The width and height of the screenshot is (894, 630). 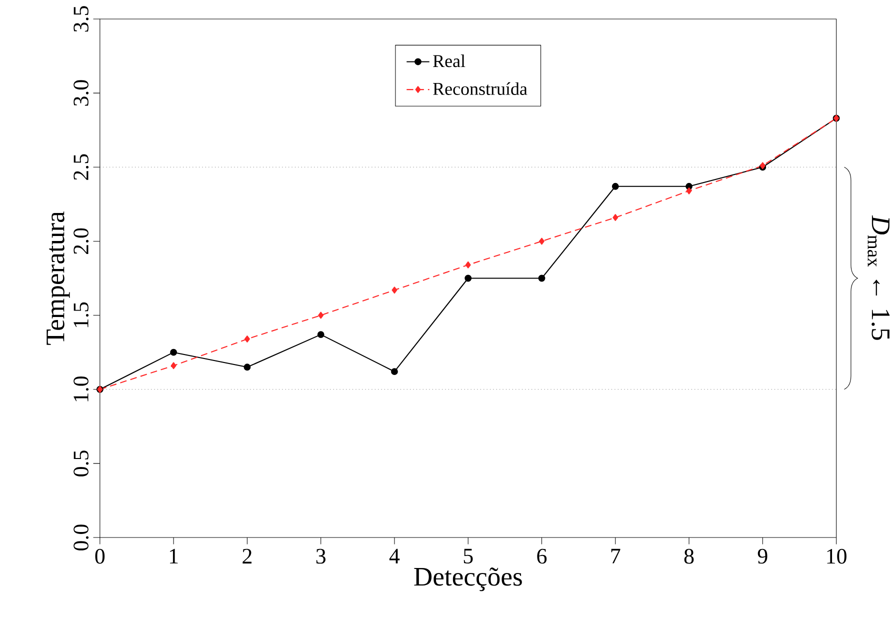 What do you see at coordinates (836, 556) in the screenshot?
I see `x-tick-label: 10` at bounding box center [836, 556].